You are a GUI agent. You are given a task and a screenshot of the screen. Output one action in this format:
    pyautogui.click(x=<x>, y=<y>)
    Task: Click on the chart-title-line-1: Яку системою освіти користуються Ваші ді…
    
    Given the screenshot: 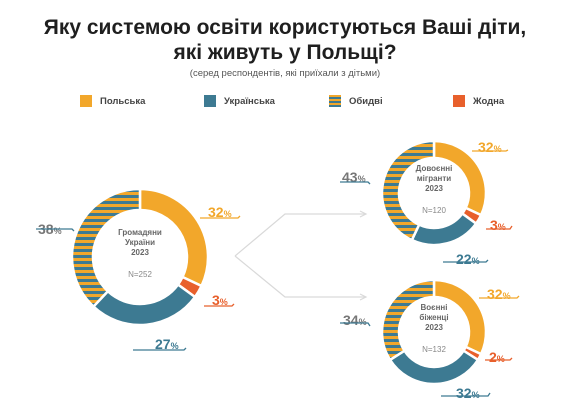 What is the action you would take?
    pyautogui.click(x=285, y=27)
    